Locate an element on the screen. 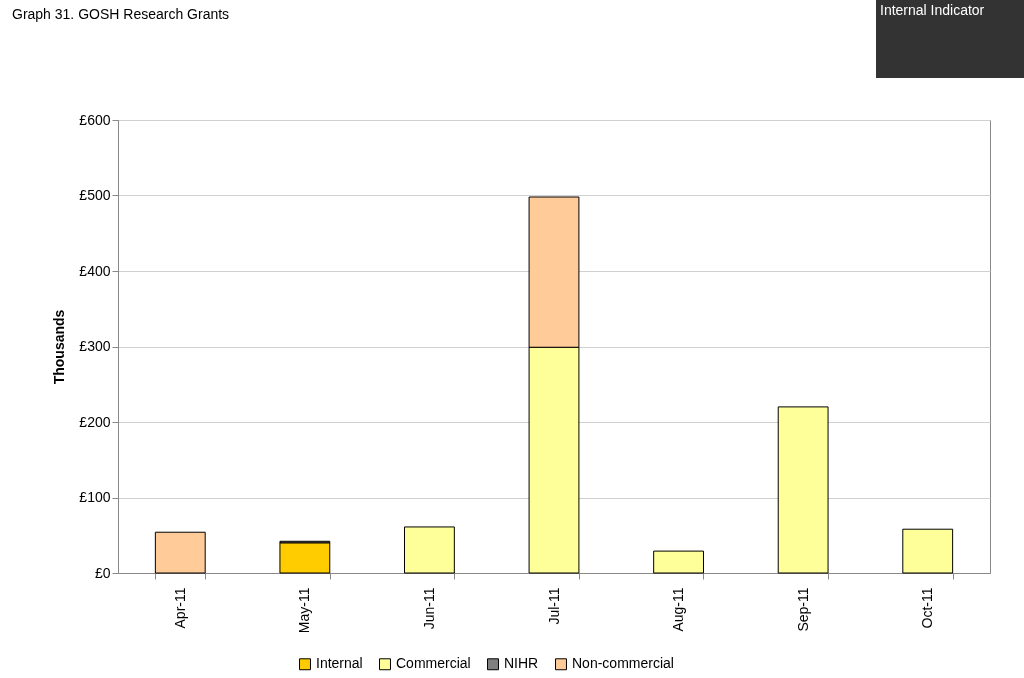  legend-label: Internal is located at coordinates (339, 663).